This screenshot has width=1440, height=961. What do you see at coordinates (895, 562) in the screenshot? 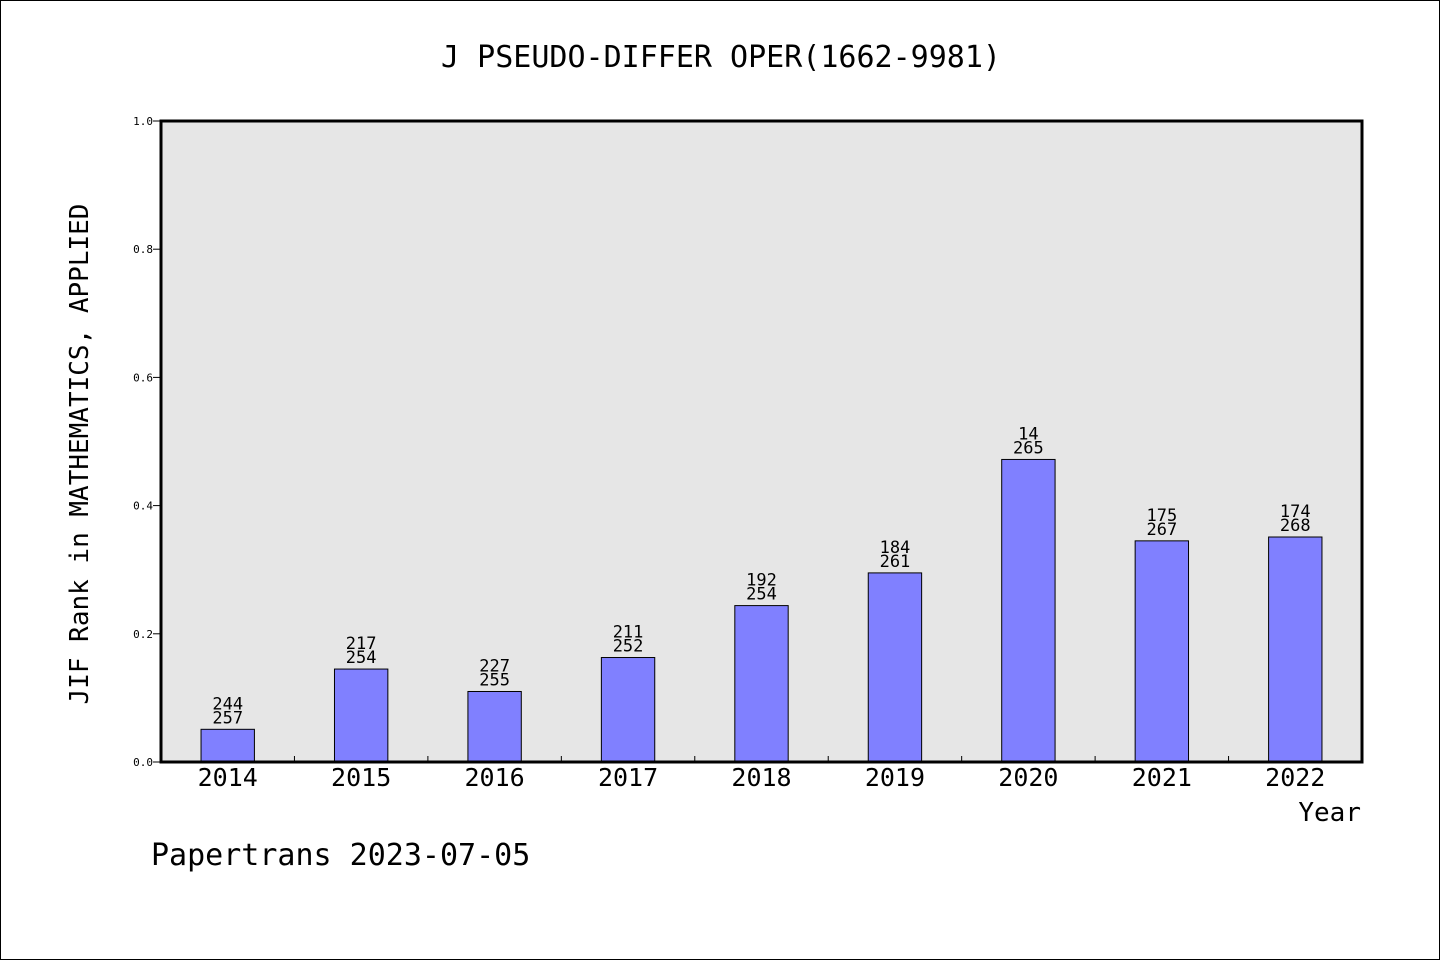
I see `bar-label-total-2019: 261` at bounding box center [895, 562].